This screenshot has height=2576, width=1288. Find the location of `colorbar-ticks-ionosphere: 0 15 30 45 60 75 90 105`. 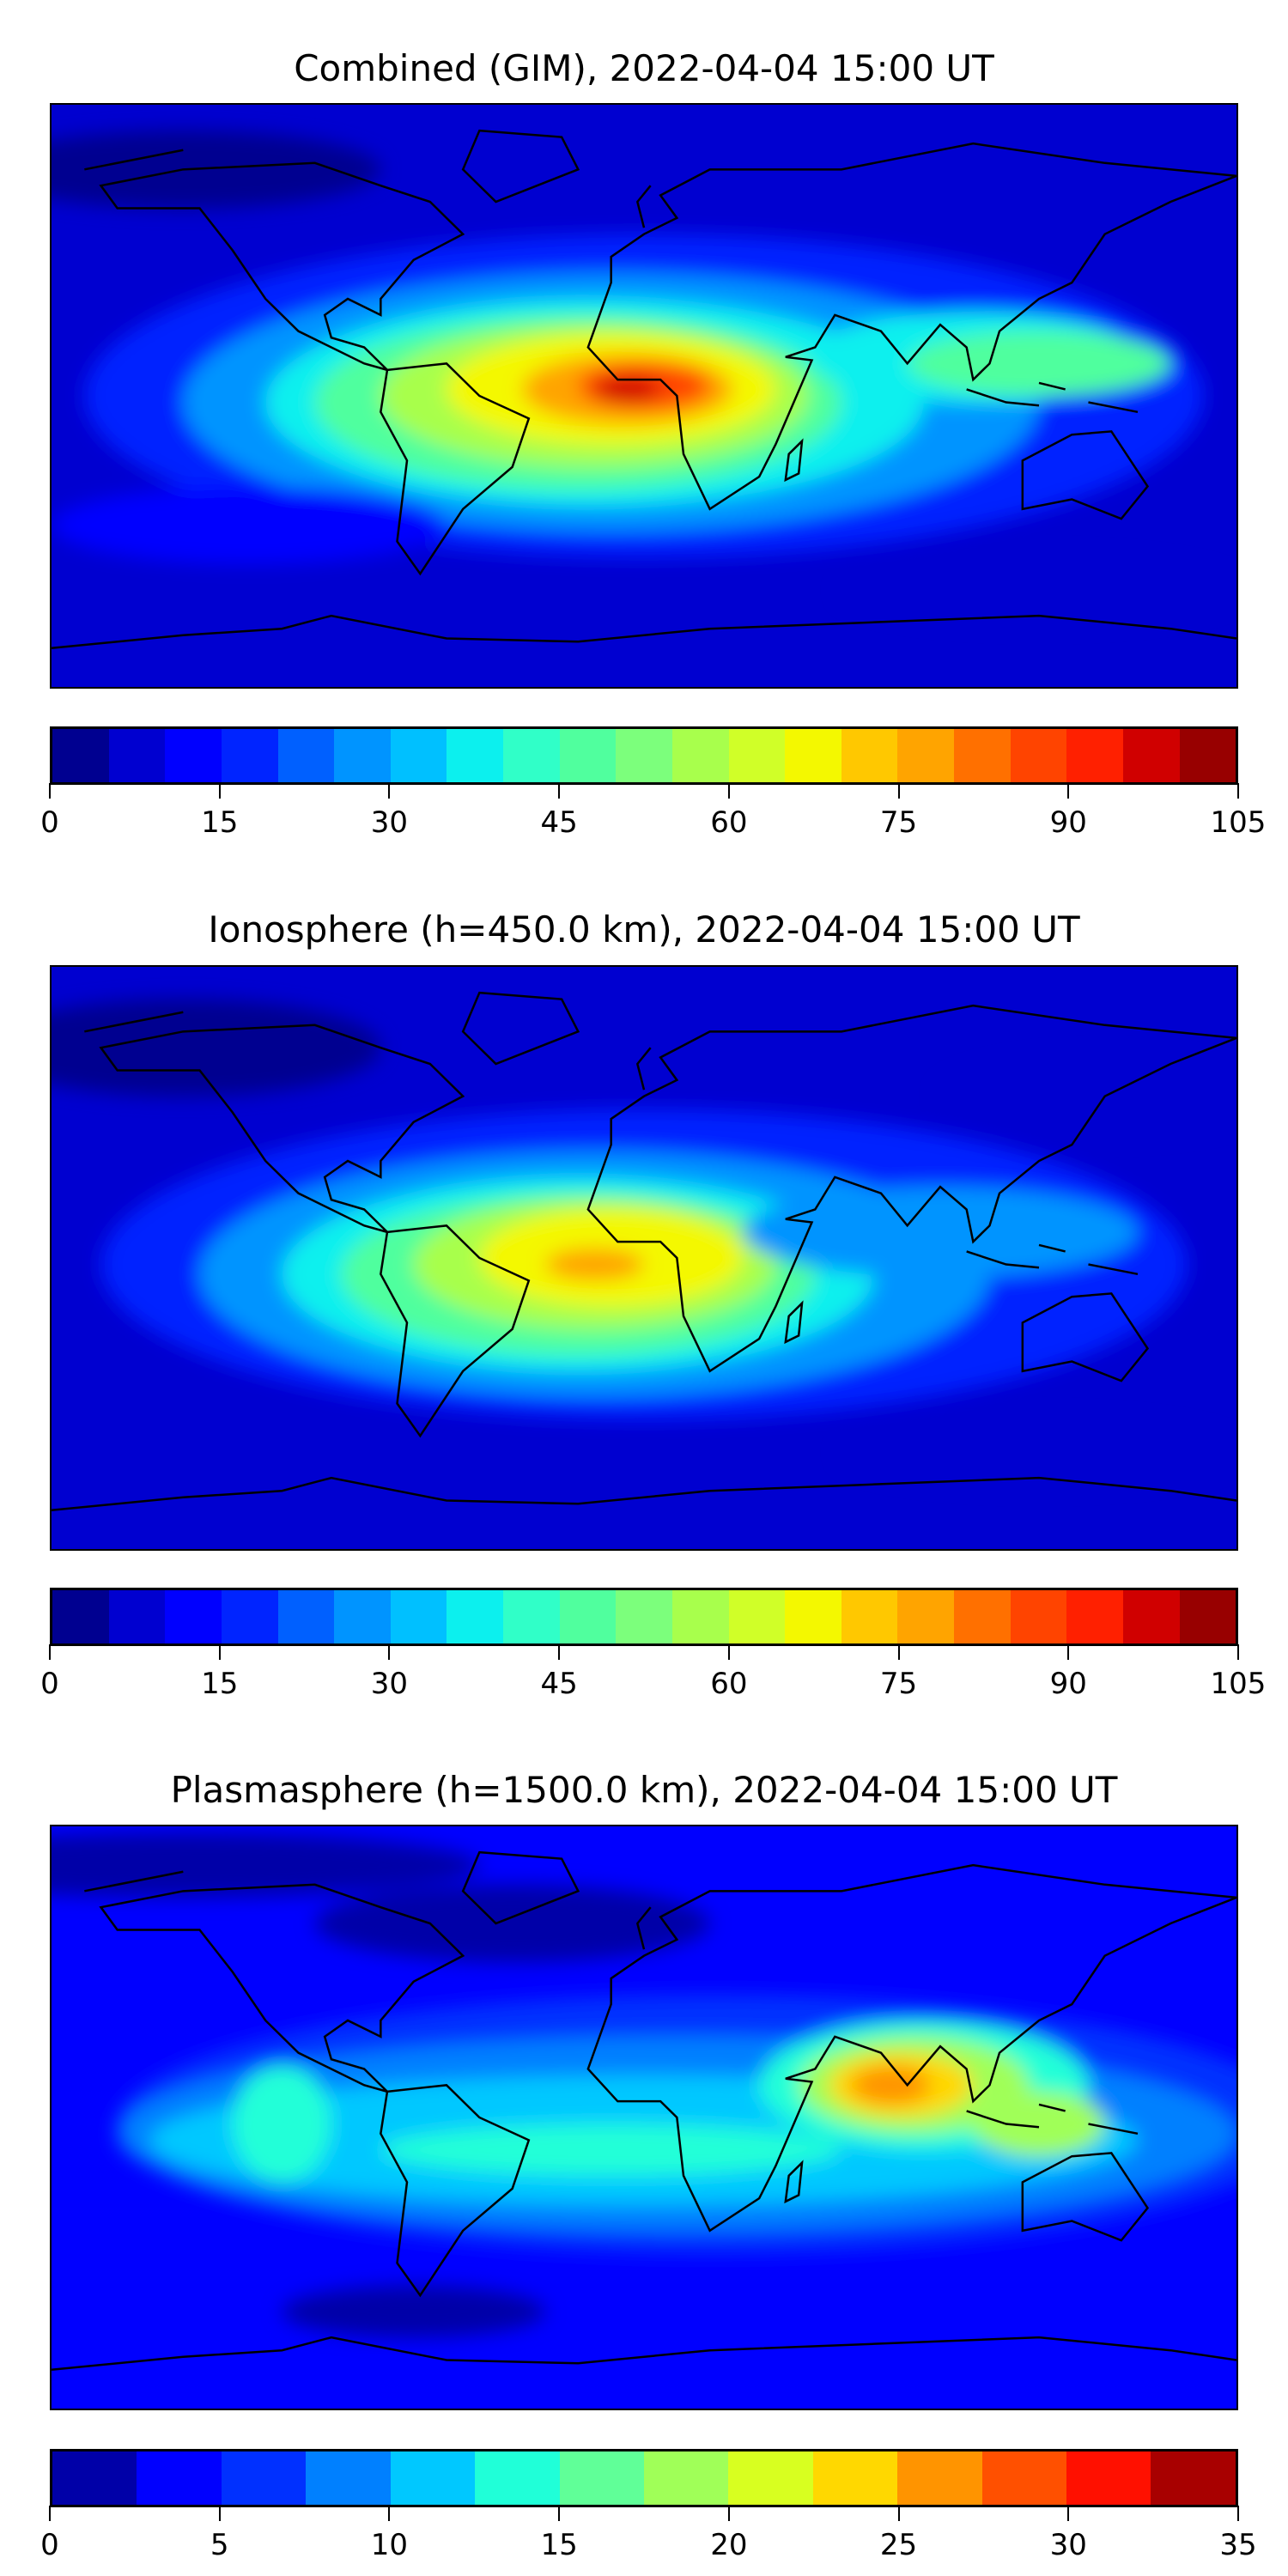

colorbar-ticks-ionosphere: 0 15 30 45 60 75 90 105 is located at coordinates (653, 1678).